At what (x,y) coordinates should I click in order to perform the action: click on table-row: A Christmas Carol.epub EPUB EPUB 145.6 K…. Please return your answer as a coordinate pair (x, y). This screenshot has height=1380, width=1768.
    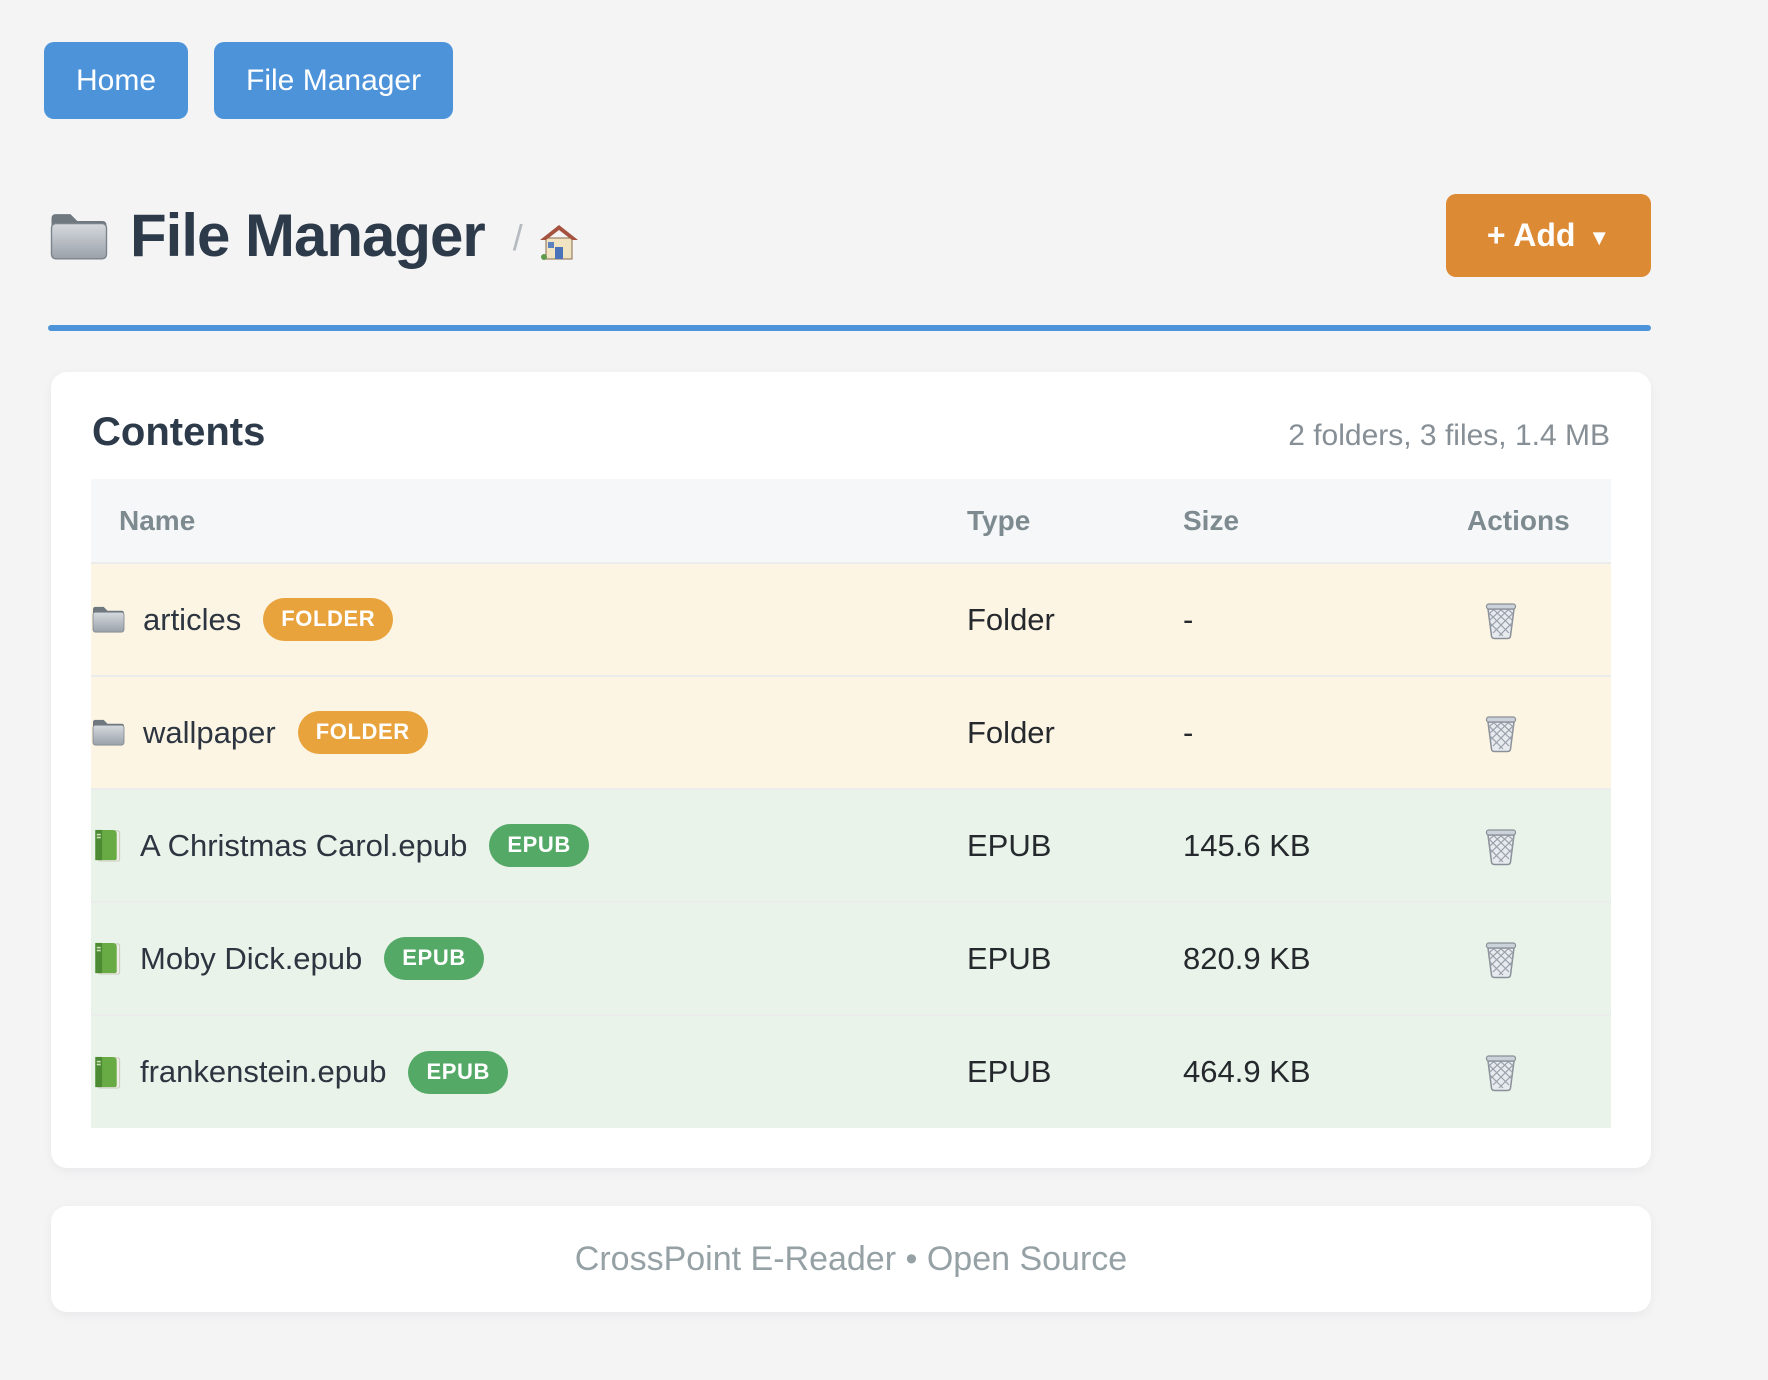
    Looking at the image, I should click on (851, 845).